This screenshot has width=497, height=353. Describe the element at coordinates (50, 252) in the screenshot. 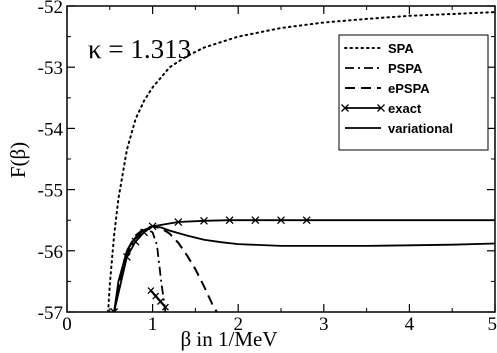

I see `y-tick-label: -56` at that location.